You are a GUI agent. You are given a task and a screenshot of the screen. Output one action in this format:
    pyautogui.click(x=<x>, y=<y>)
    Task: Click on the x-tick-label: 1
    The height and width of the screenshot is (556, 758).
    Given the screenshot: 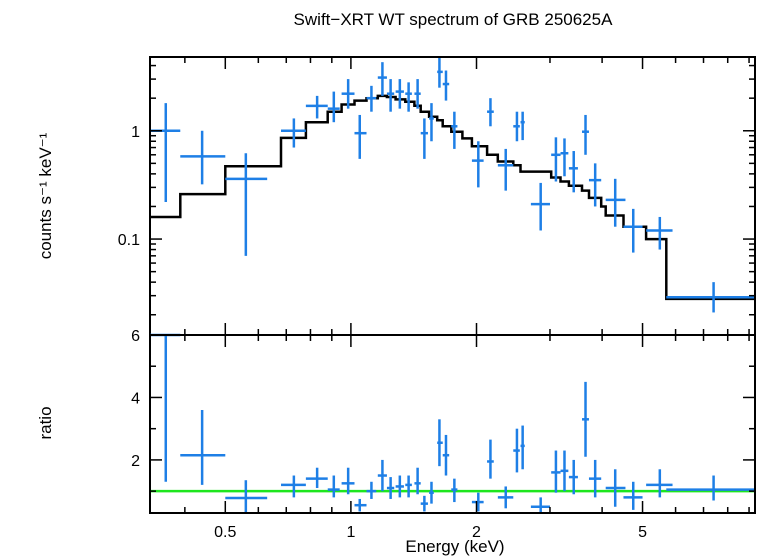 What is the action you would take?
    pyautogui.click(x=350, y=532)
    